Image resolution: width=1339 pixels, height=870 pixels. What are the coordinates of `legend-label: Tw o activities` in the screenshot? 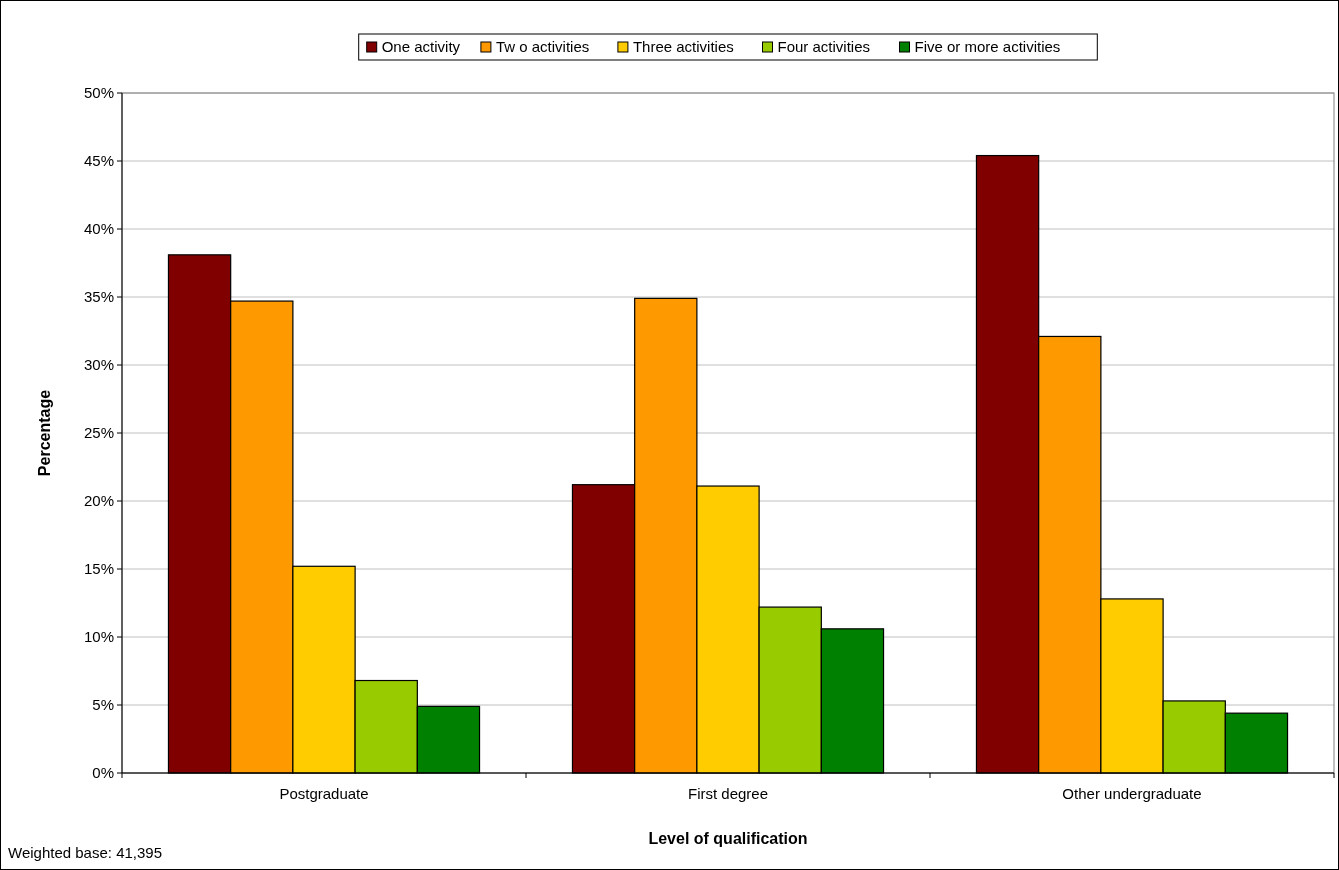 It's located at (542, 47).